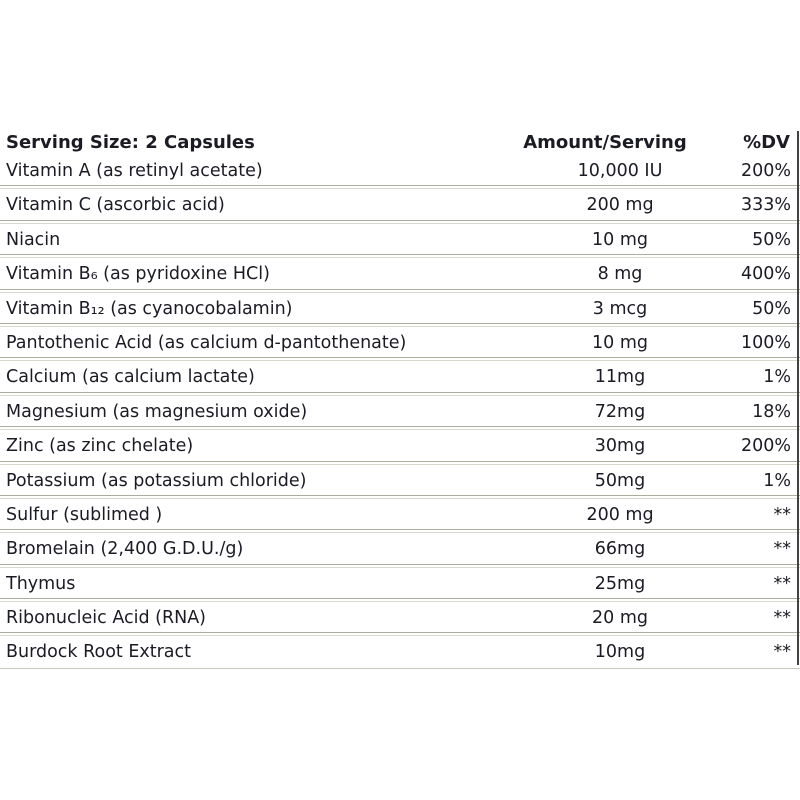 This screenshot has height=800, width=800. Describe the element at coordinates (400, 622) in the screenshot. I see `table-row: Ribonucleic Acid (RNA) 20 mg **` at that location.